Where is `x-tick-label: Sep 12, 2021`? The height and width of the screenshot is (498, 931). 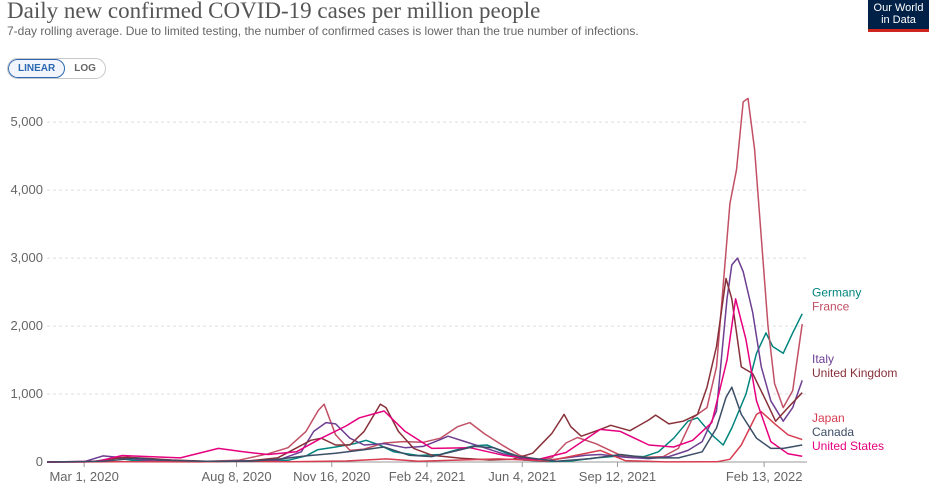 x-tick-label: Sep 12, 2021 is located at coordinates (617, 476).